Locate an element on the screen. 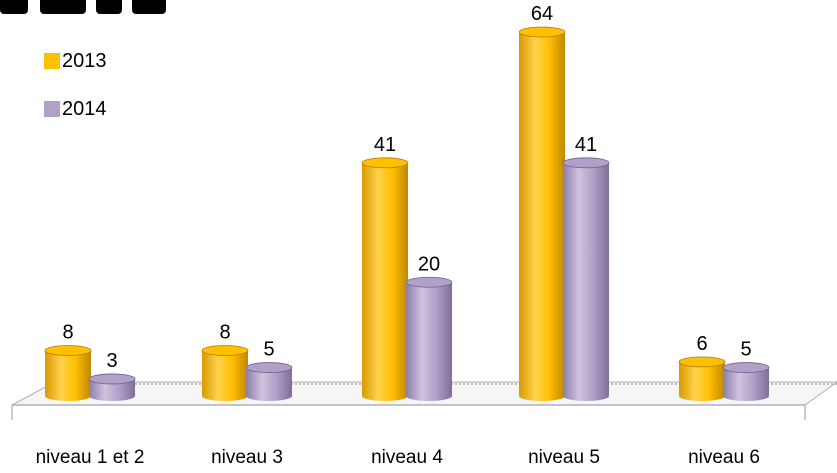  data-label-2014-niveau-4: 20 is located at coordinates (429, 264).